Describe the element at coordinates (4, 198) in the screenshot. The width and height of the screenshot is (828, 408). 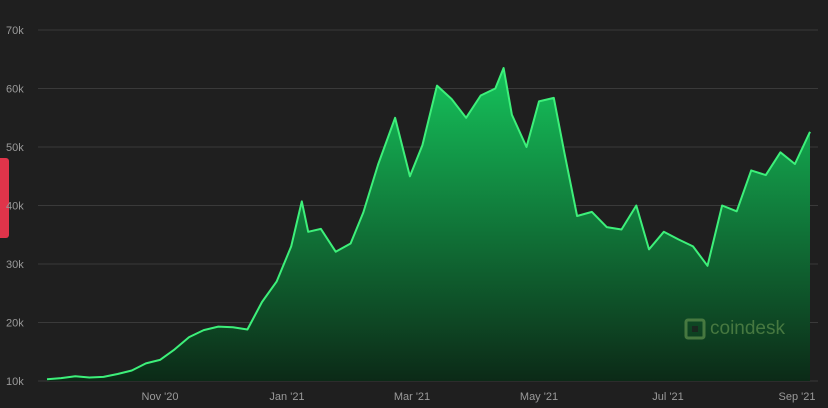
I see `side-tab` at that location.